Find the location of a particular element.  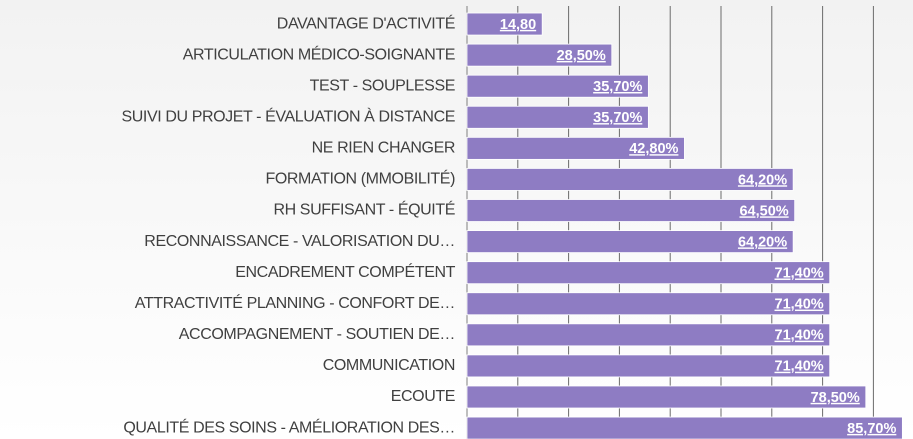

y-tick-label: ECOUTE is located at coordinates (423, 396).